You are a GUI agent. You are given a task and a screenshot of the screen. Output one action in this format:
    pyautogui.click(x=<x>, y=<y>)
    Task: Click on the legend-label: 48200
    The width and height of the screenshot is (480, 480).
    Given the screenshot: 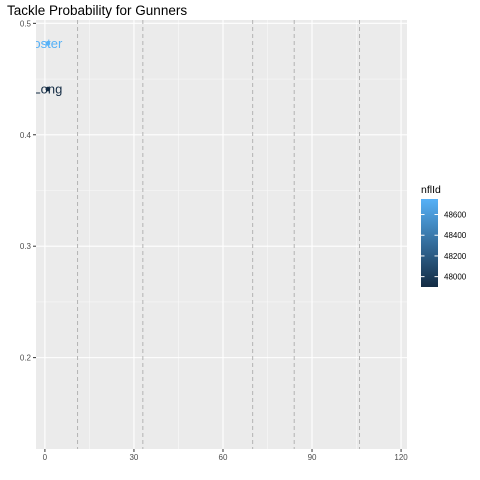 What is the action you would take?
    pyautogui.click(x=455, y=256)
    